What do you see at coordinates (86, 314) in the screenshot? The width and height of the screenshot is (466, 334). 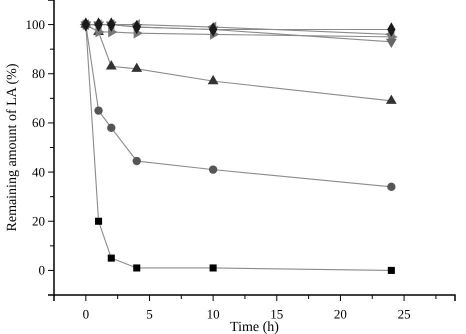 I see `x-tick-label: 0` at bounding box center [86, 314].